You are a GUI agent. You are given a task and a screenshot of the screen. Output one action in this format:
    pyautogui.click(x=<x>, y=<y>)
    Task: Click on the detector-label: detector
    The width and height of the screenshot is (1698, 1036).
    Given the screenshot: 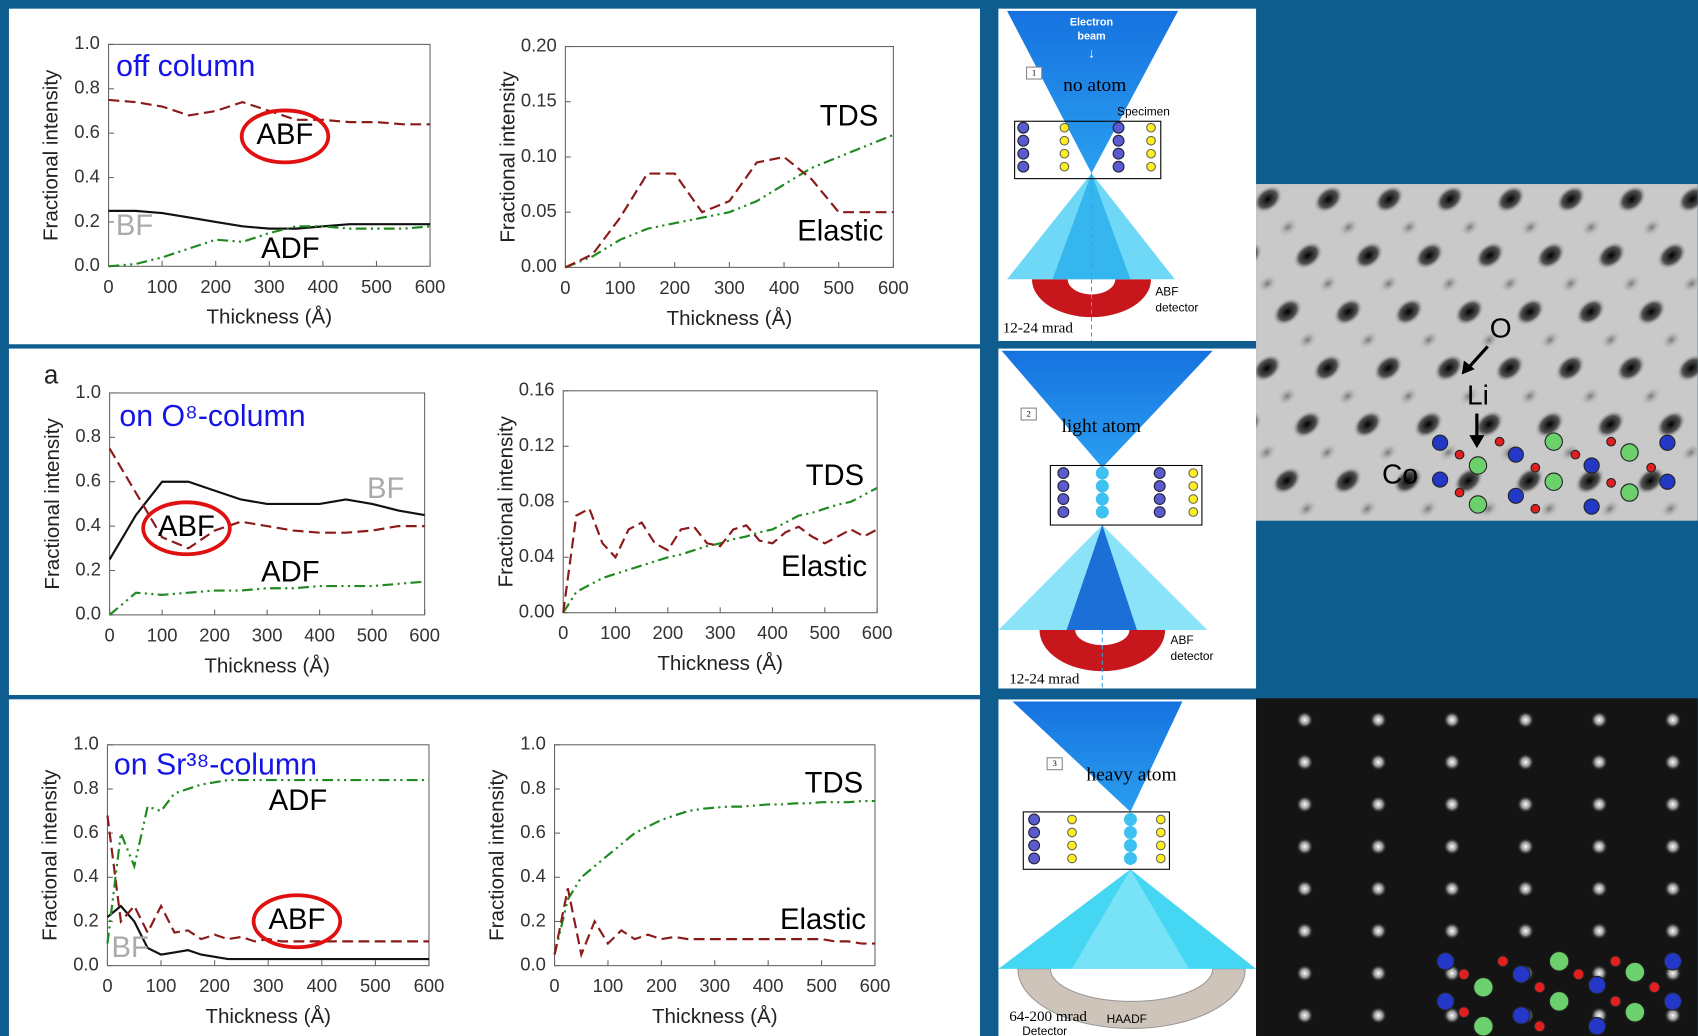 What is the action you would take?
    pyautogui.click(x=1176, y=308)
    